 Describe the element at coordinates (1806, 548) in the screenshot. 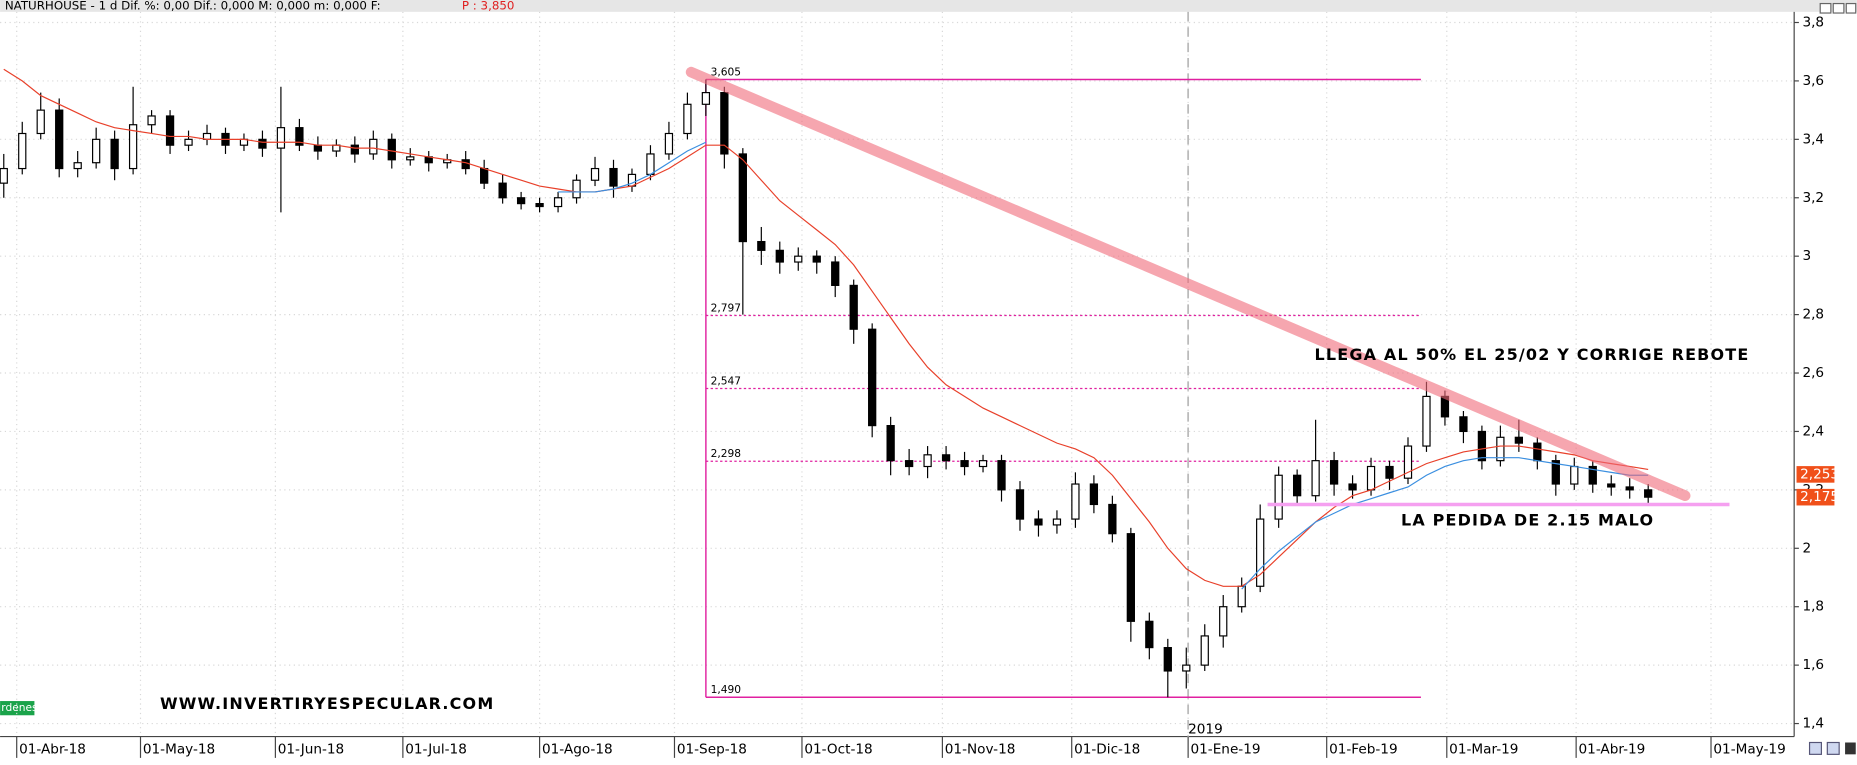

I see `y-tick-label: 2` at that location.